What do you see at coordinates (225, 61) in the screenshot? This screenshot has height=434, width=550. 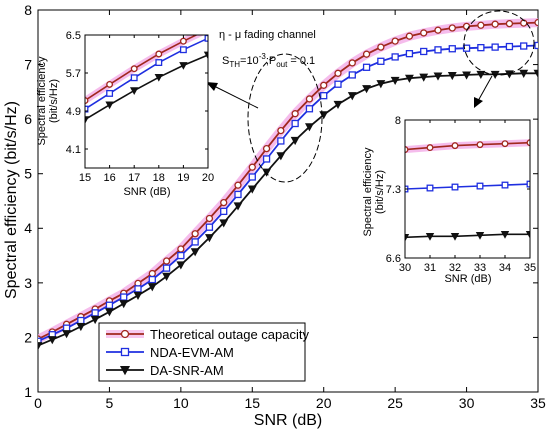 I see `annotation-s: S` at bounding box center [225, 61].